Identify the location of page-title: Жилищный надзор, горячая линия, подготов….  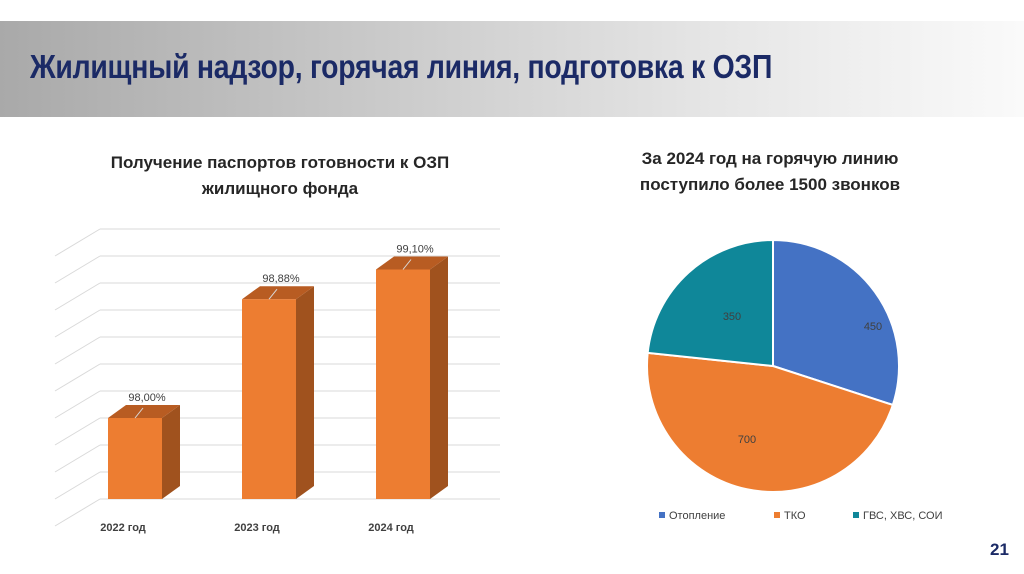
(401, 66).